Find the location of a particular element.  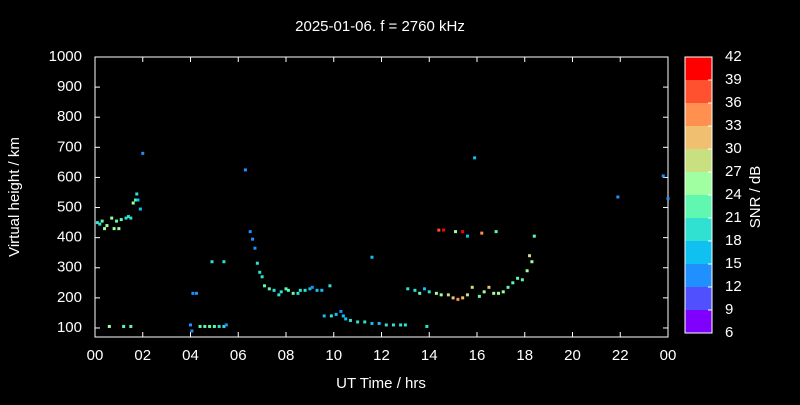

y-tick-label: 900 is located at coordinates (69, 86).